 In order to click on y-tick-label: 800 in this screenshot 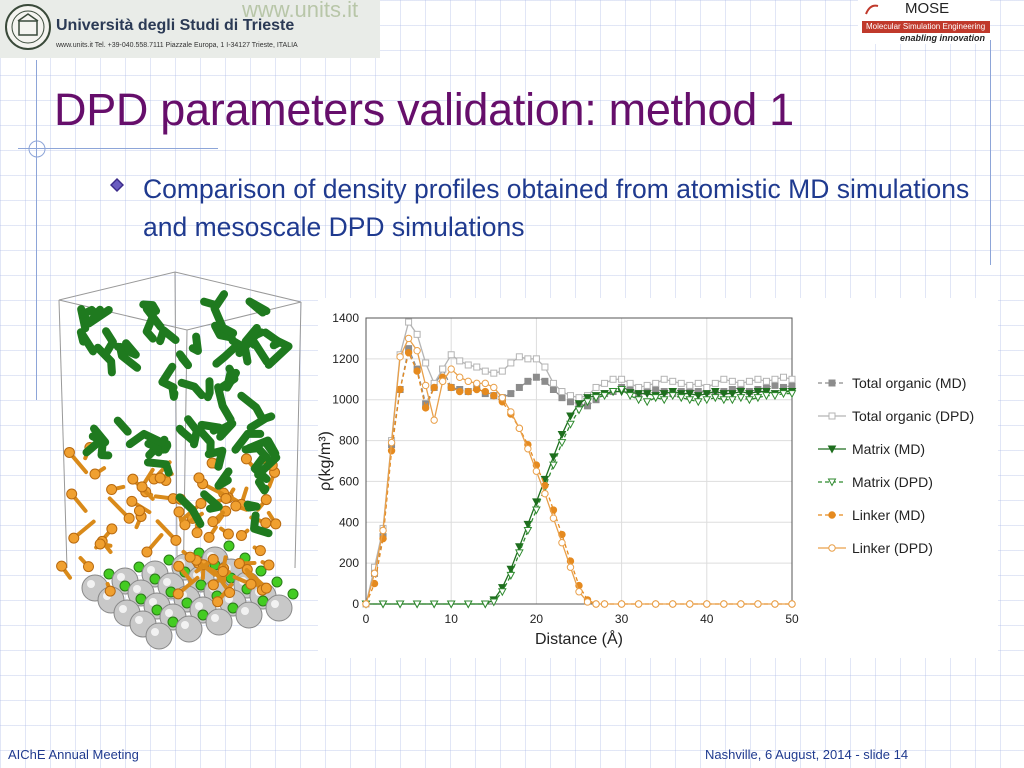, I will do `click(349, 441)`.